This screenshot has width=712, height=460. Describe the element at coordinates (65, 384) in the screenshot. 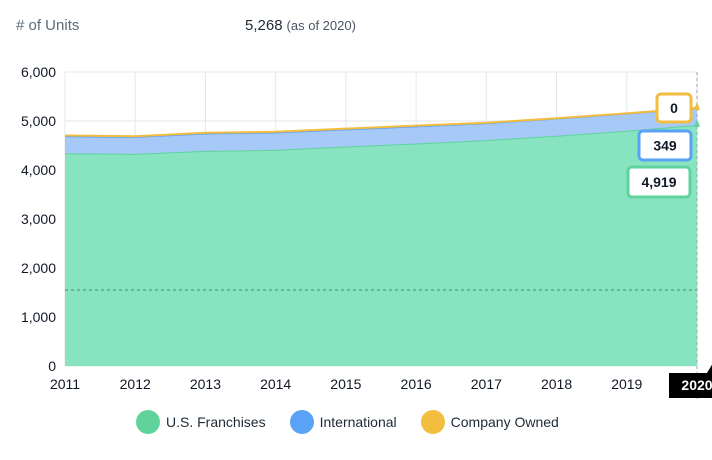

I see `x-tick-label: 2011` at that location.